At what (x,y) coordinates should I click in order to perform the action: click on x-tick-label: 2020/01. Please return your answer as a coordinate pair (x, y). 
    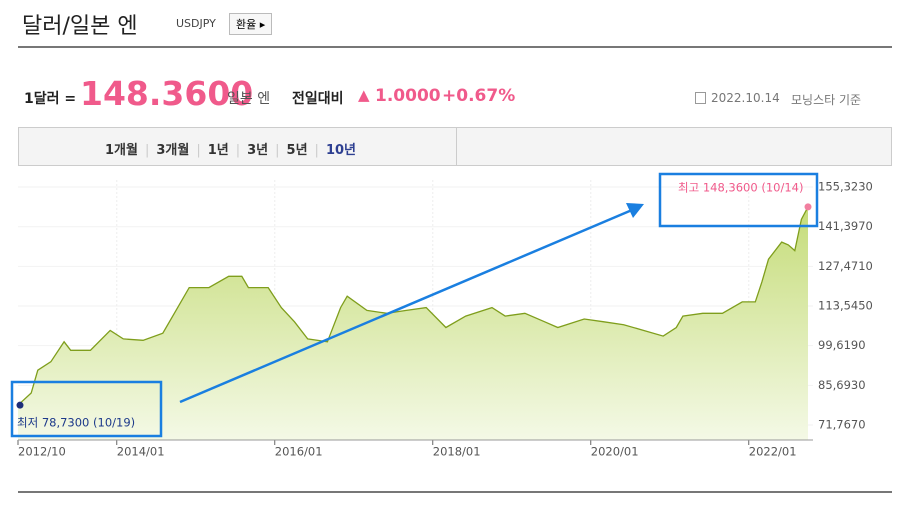
    Looking at the image, I should click on (615, 452).